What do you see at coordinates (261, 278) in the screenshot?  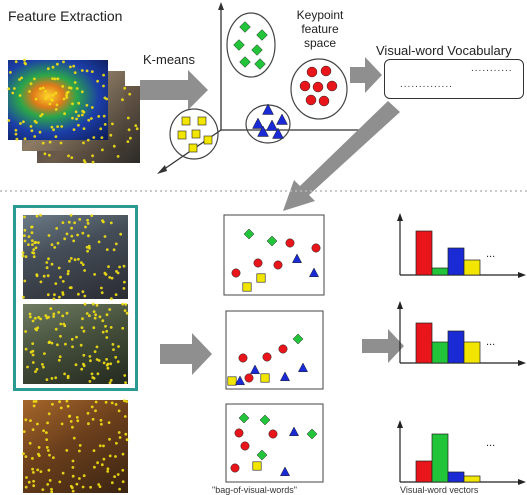 I see `yellow-square-marker` at bounding box center [261, 278].